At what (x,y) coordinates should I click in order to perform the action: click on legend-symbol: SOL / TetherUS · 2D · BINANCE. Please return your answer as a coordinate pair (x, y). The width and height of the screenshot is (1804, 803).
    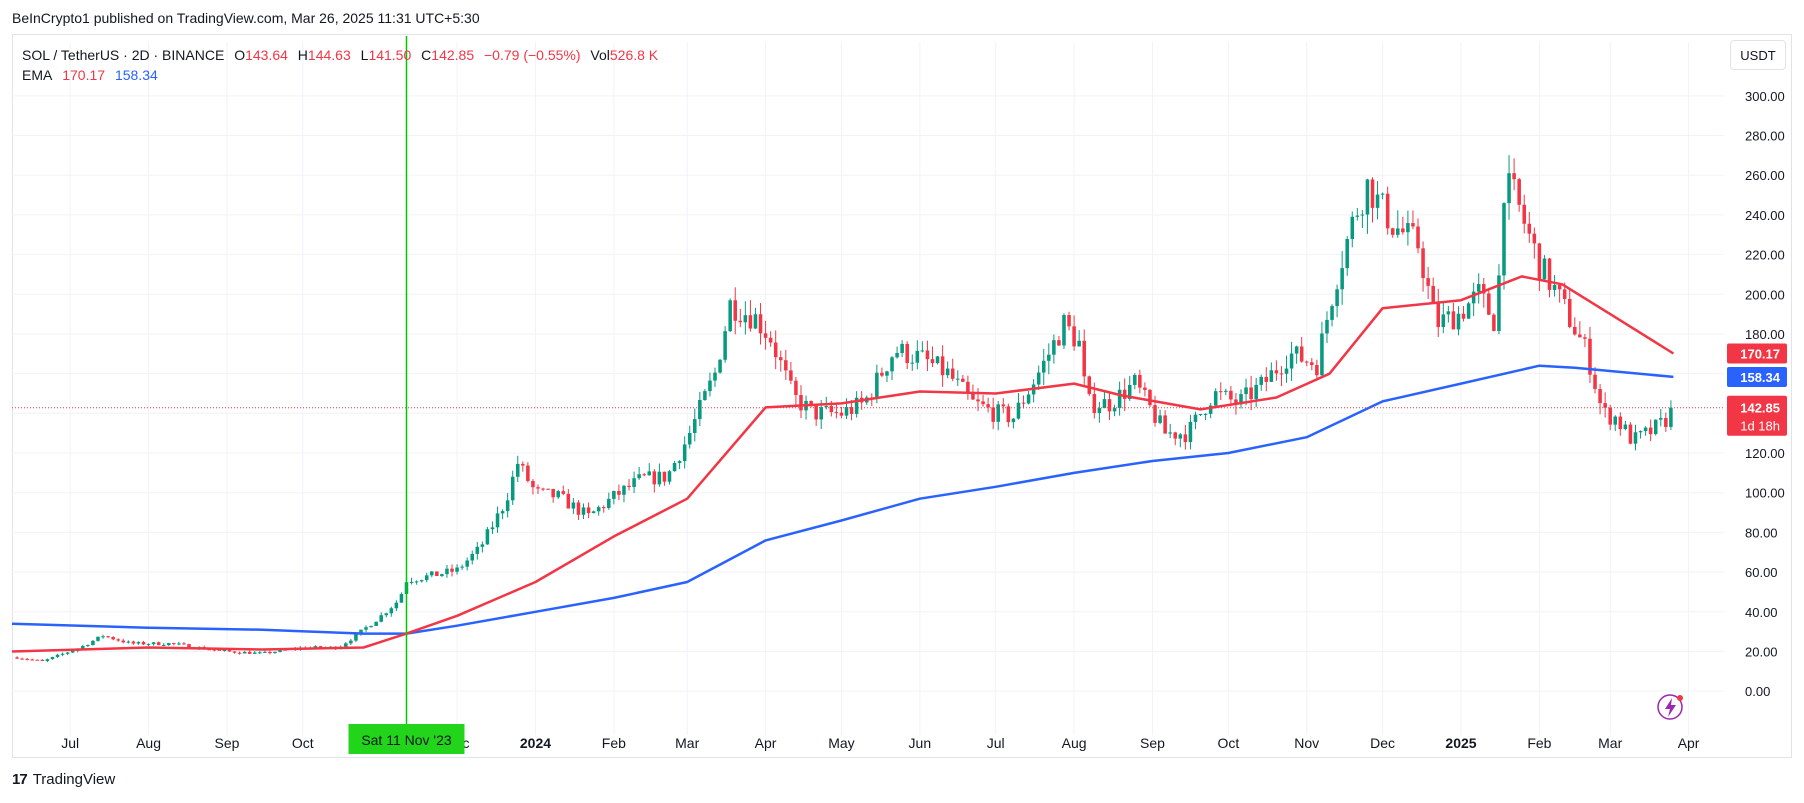
    Looking at the image, I should click on (123, 55).